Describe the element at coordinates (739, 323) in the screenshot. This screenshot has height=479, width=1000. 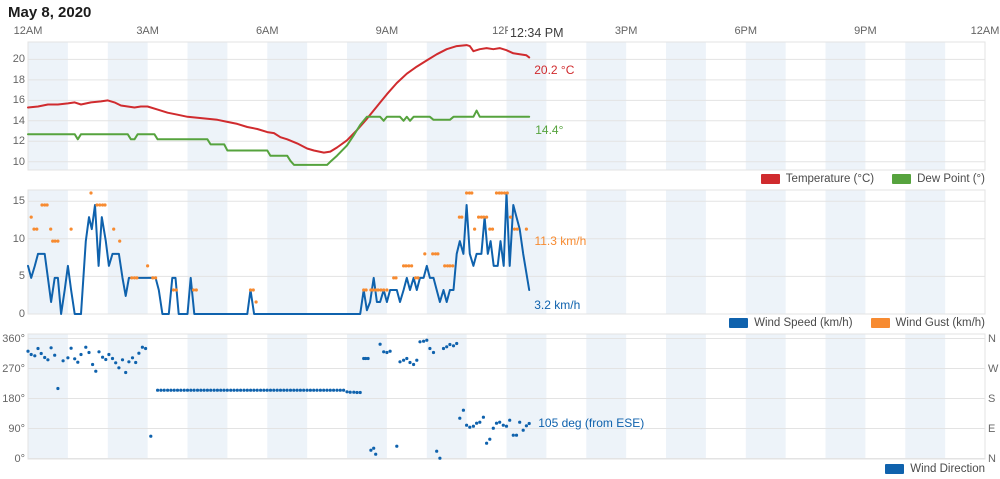
I see `wind-speed-legend-swatch-icon` at that location.